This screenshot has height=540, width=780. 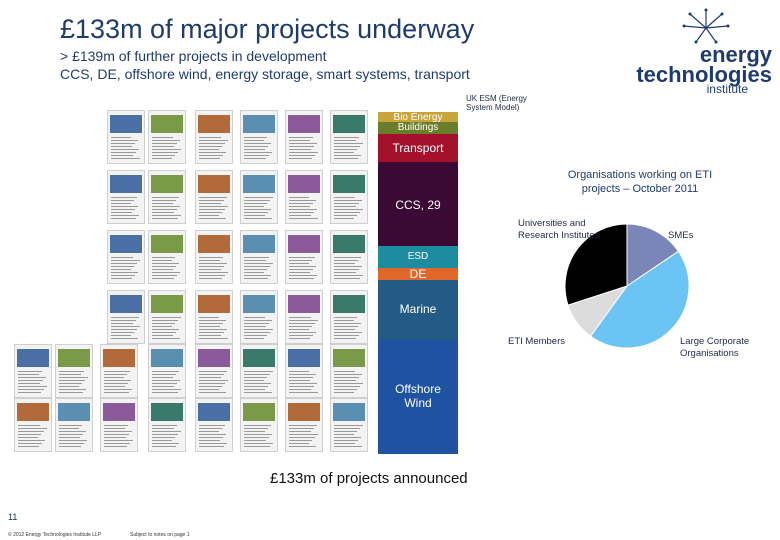 I want to click on pie-slice-universities, so click(x=596, y=264).